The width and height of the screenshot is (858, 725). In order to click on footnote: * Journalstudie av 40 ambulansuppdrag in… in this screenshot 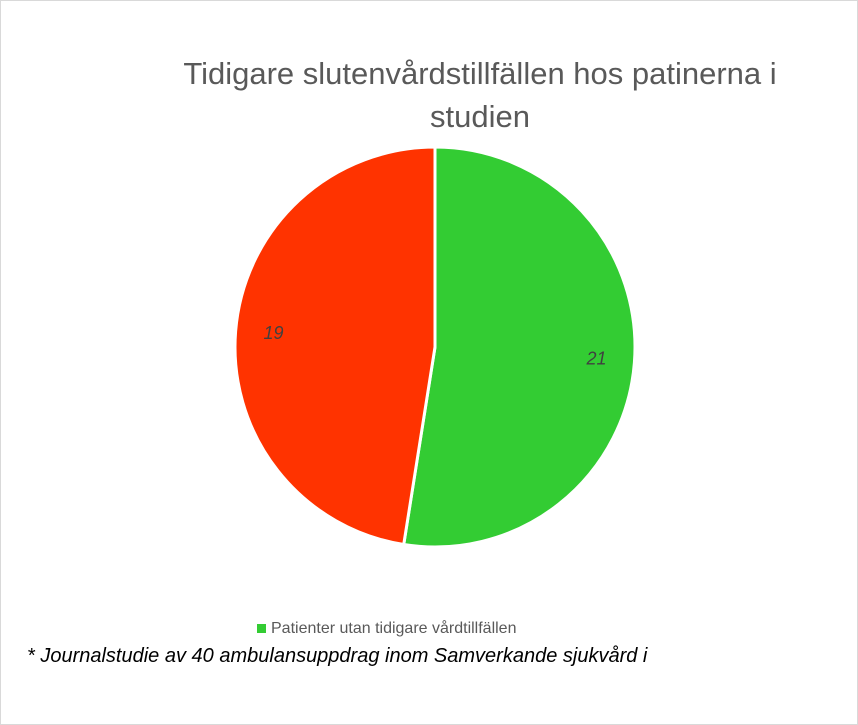, I will do `click(337, 656)`.